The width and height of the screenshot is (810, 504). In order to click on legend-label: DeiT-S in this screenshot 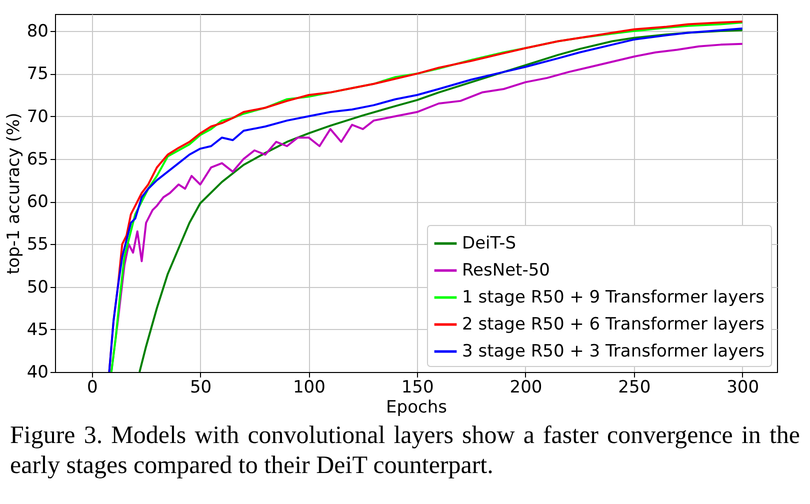, I will do `click(489, 244)`.